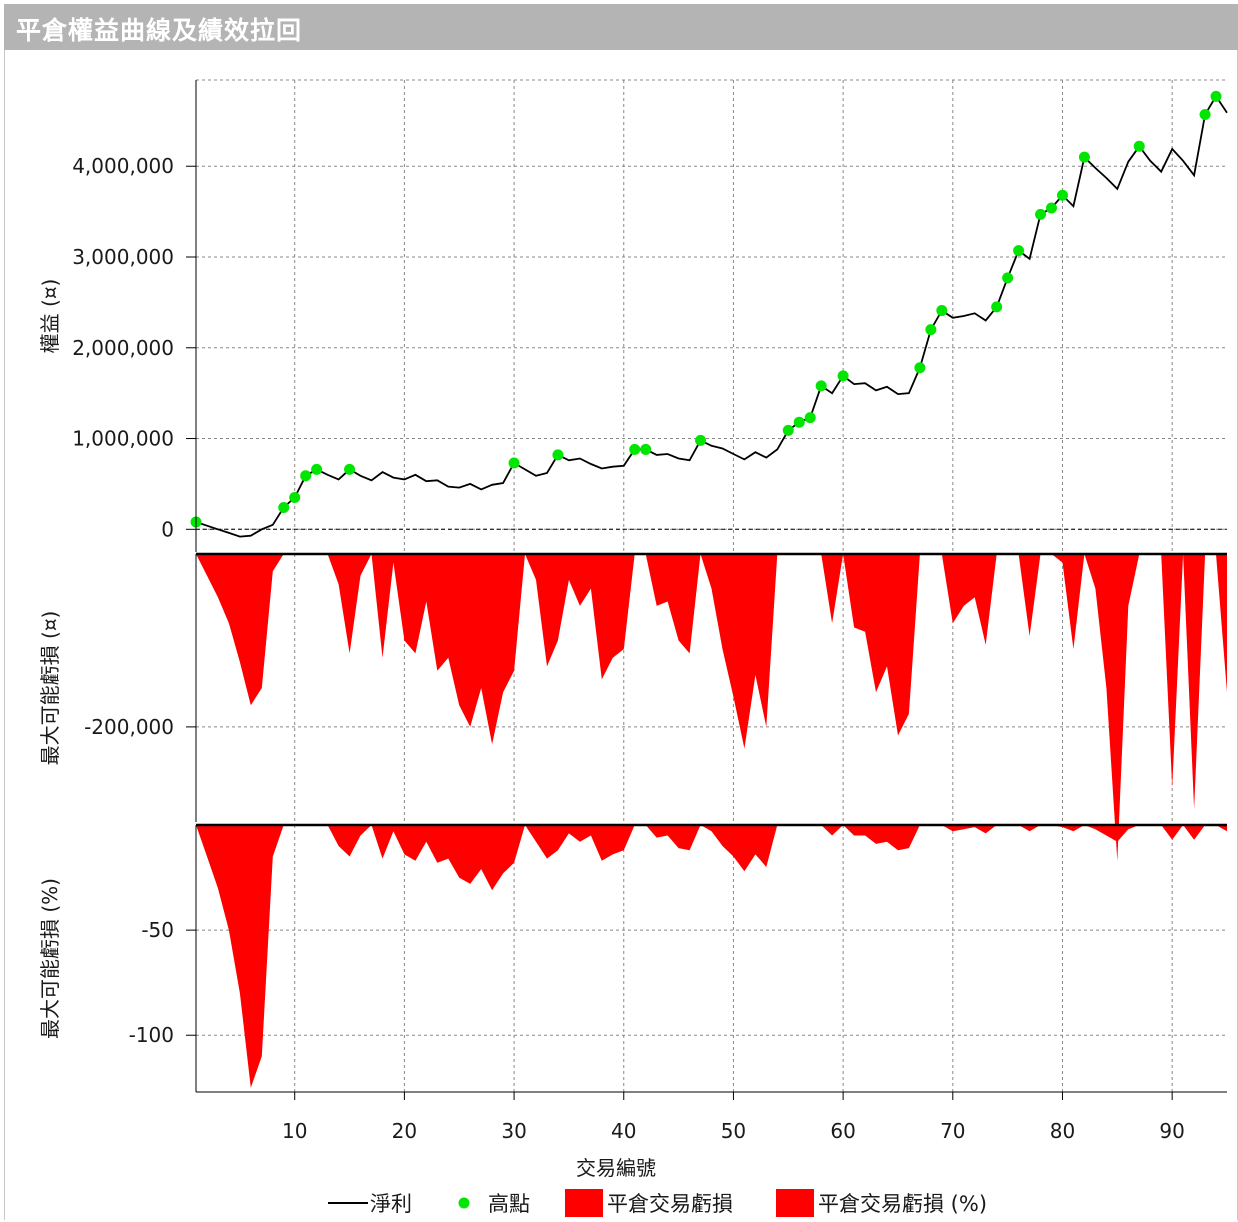 The image size is (1238, 1222). I want to click on x-tick-label: 80, so click(1062, 1131).